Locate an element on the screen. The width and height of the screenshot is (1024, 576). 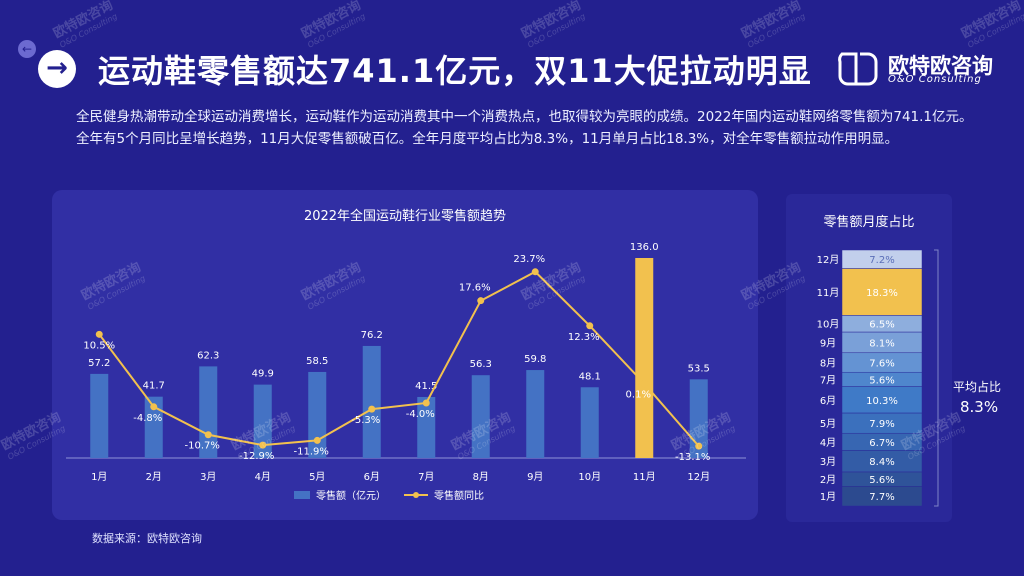
yoy-label: 17.6% is located at coordinates (475, 288).